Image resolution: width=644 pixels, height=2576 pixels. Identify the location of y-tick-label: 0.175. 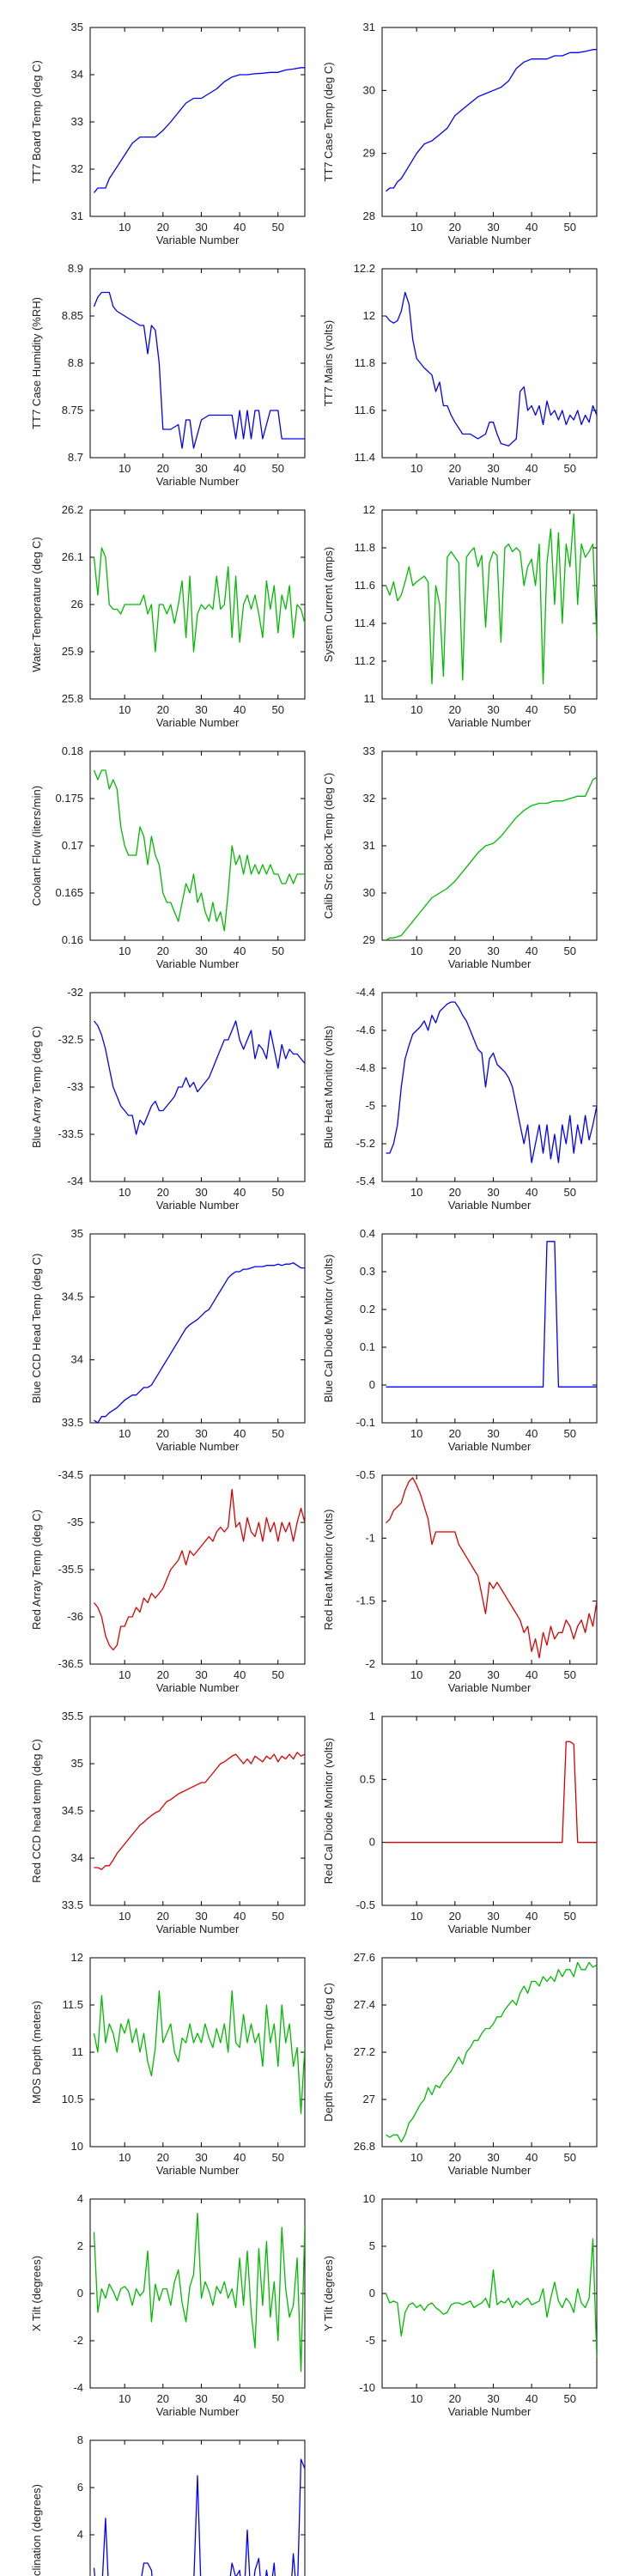
(69, 799).